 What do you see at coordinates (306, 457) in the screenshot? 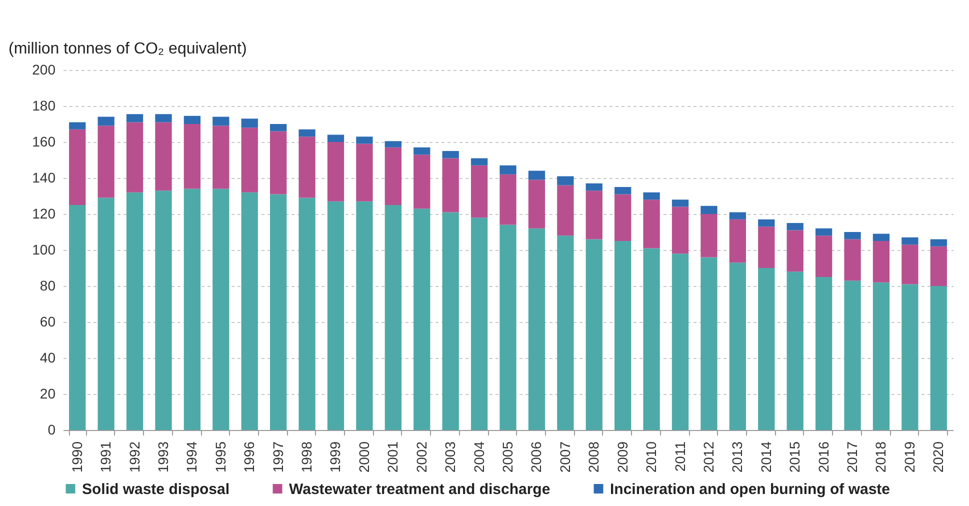
I see `x-tick-label: 1998` at bounding box center [306, 457].